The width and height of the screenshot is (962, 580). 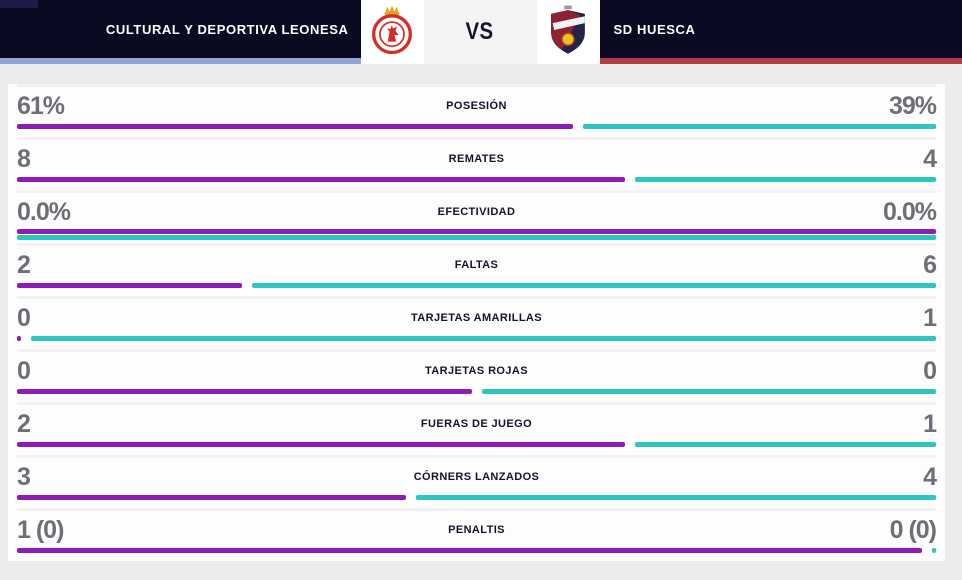 I want to click on home-value: 0.0%, so click(x=44, y=211).